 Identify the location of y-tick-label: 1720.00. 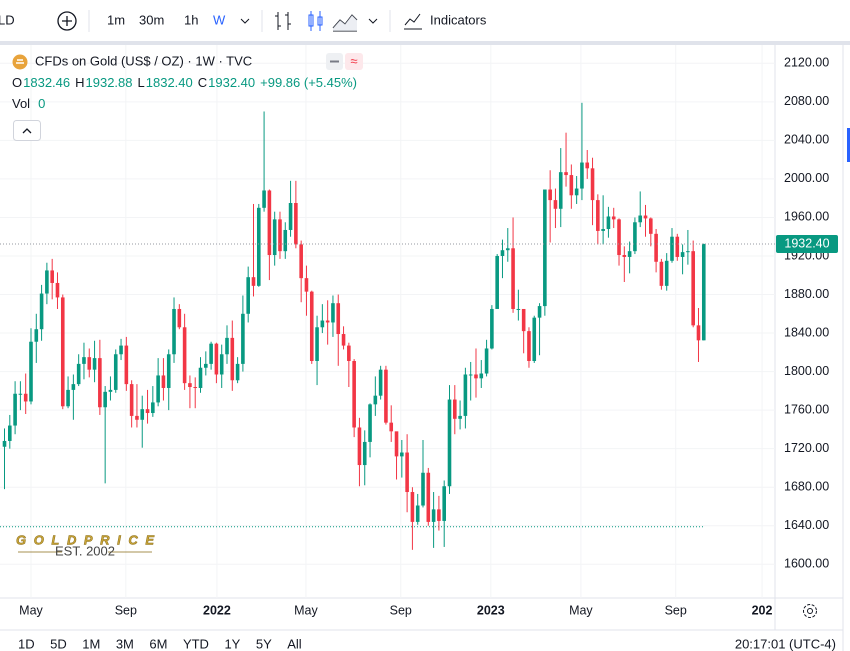
(806, 448).